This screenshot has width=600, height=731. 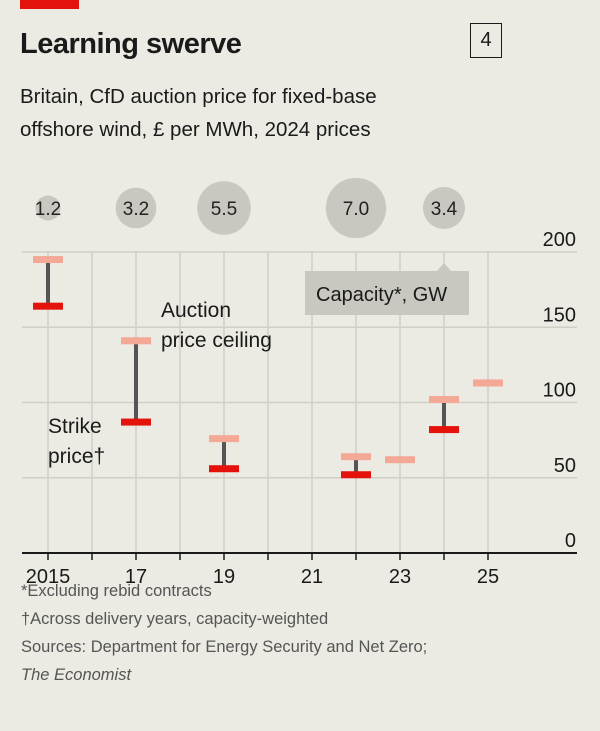 I want to click on capacity-label: 3.2, so click(x=136, y=209).